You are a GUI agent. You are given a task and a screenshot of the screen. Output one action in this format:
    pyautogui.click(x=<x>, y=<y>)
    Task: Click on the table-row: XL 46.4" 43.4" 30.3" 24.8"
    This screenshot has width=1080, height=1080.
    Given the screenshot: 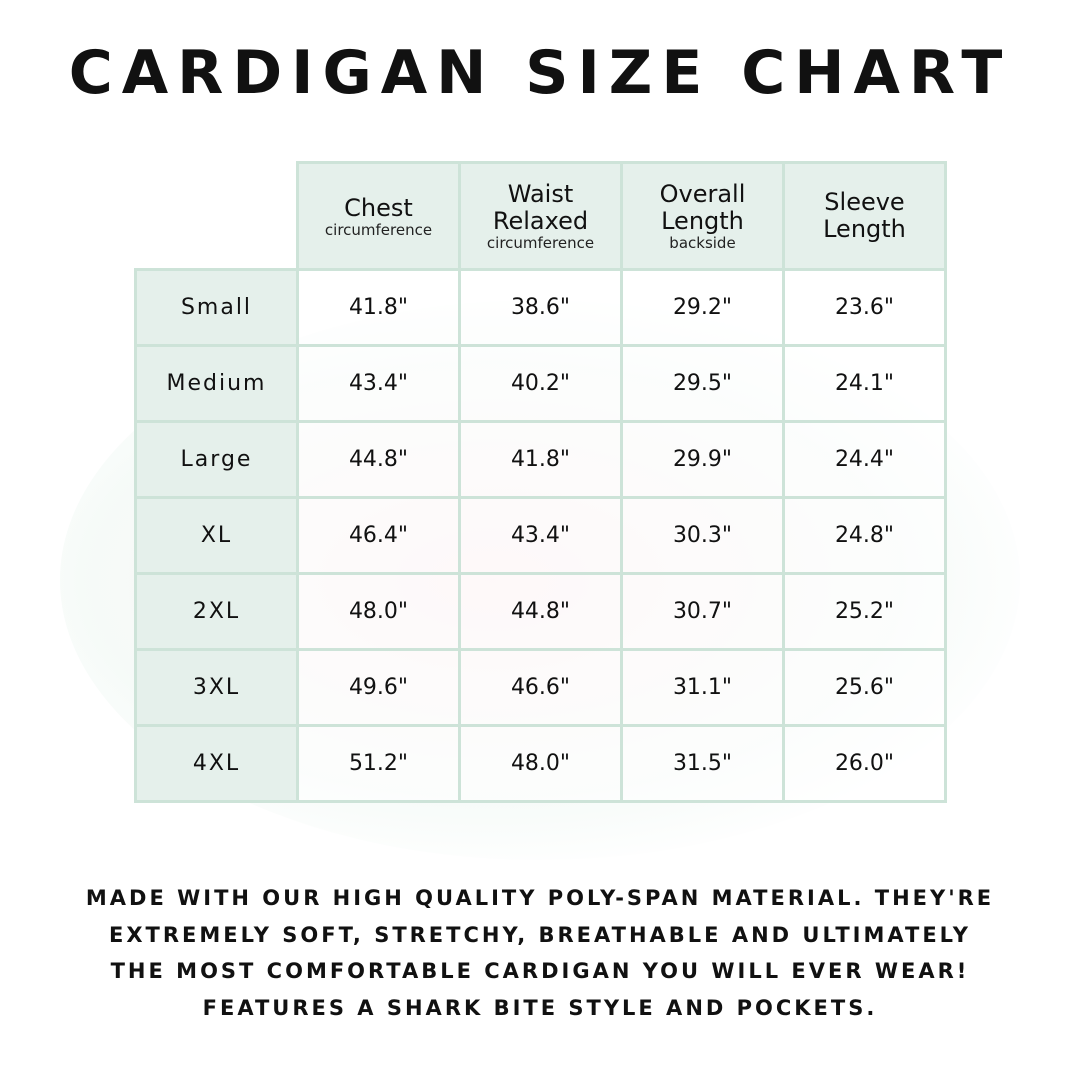 What is the action you would take?
    pyautogui.click(x=540, y=535)
    